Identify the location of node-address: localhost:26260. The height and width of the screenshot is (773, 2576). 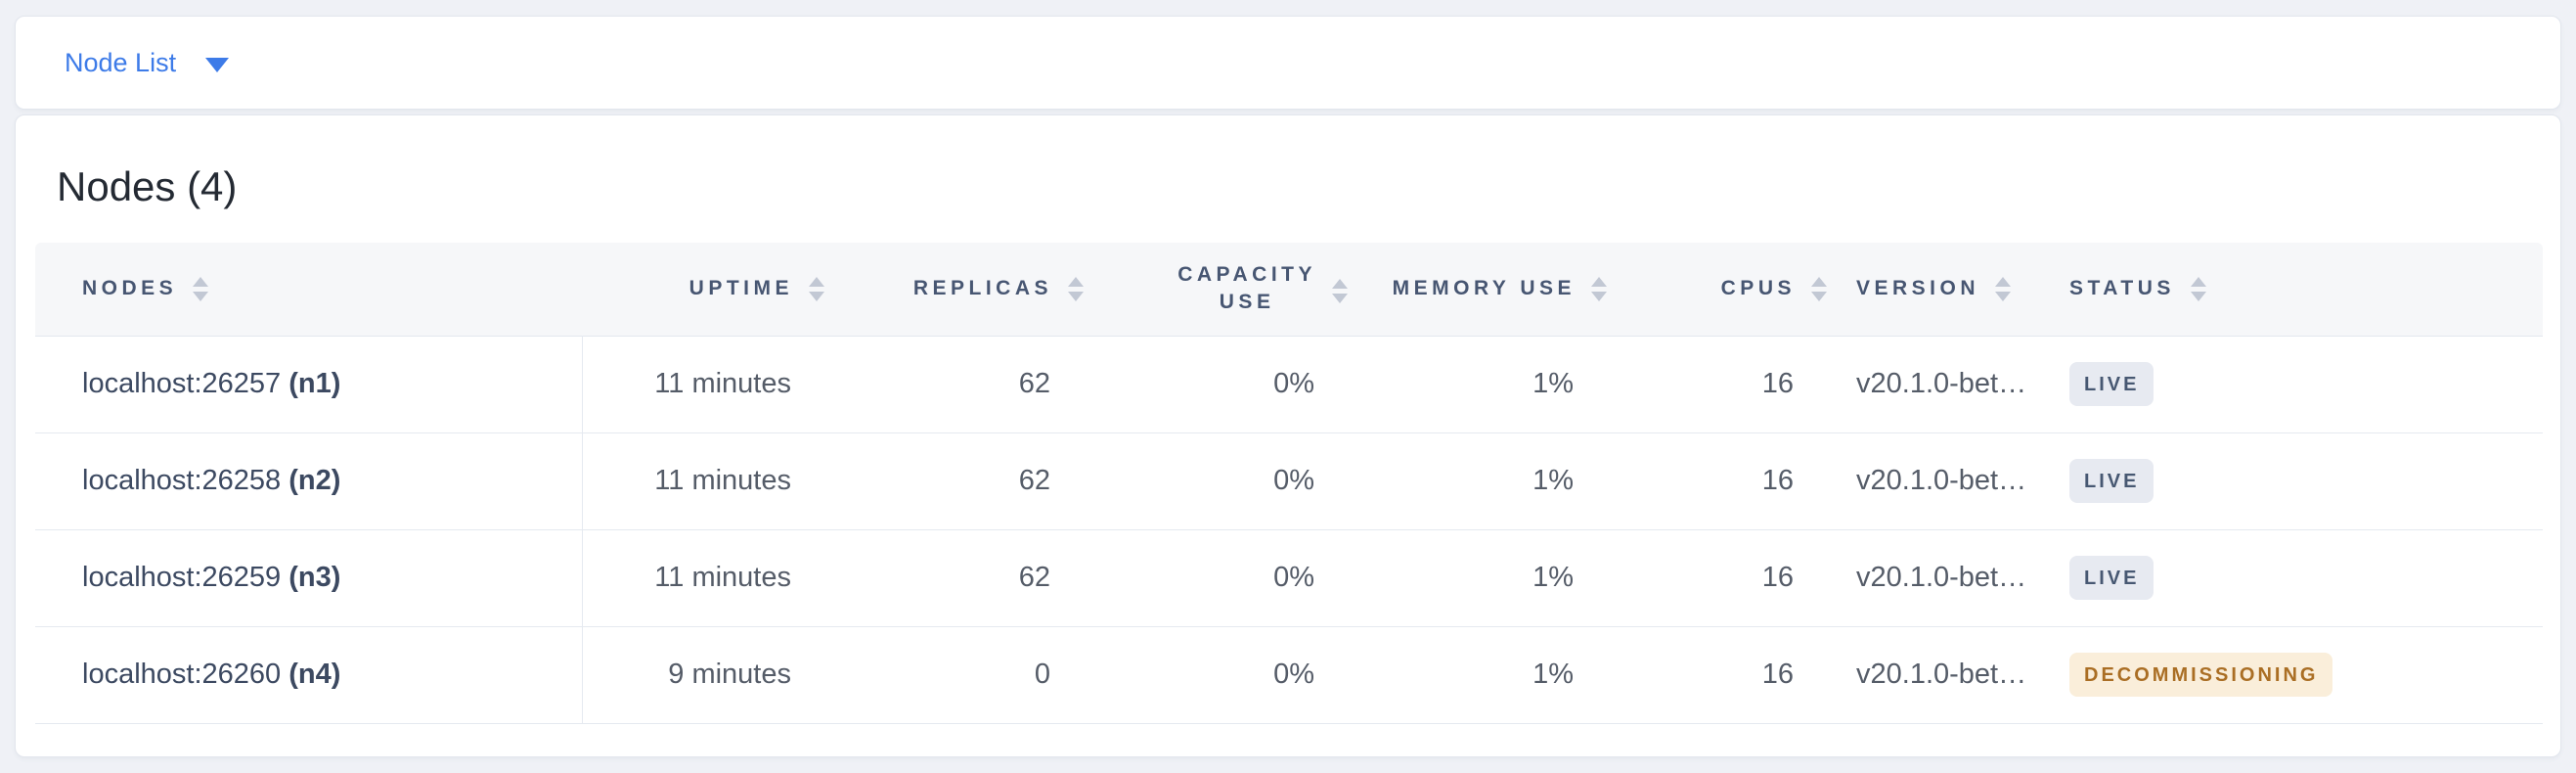
(182, 675).